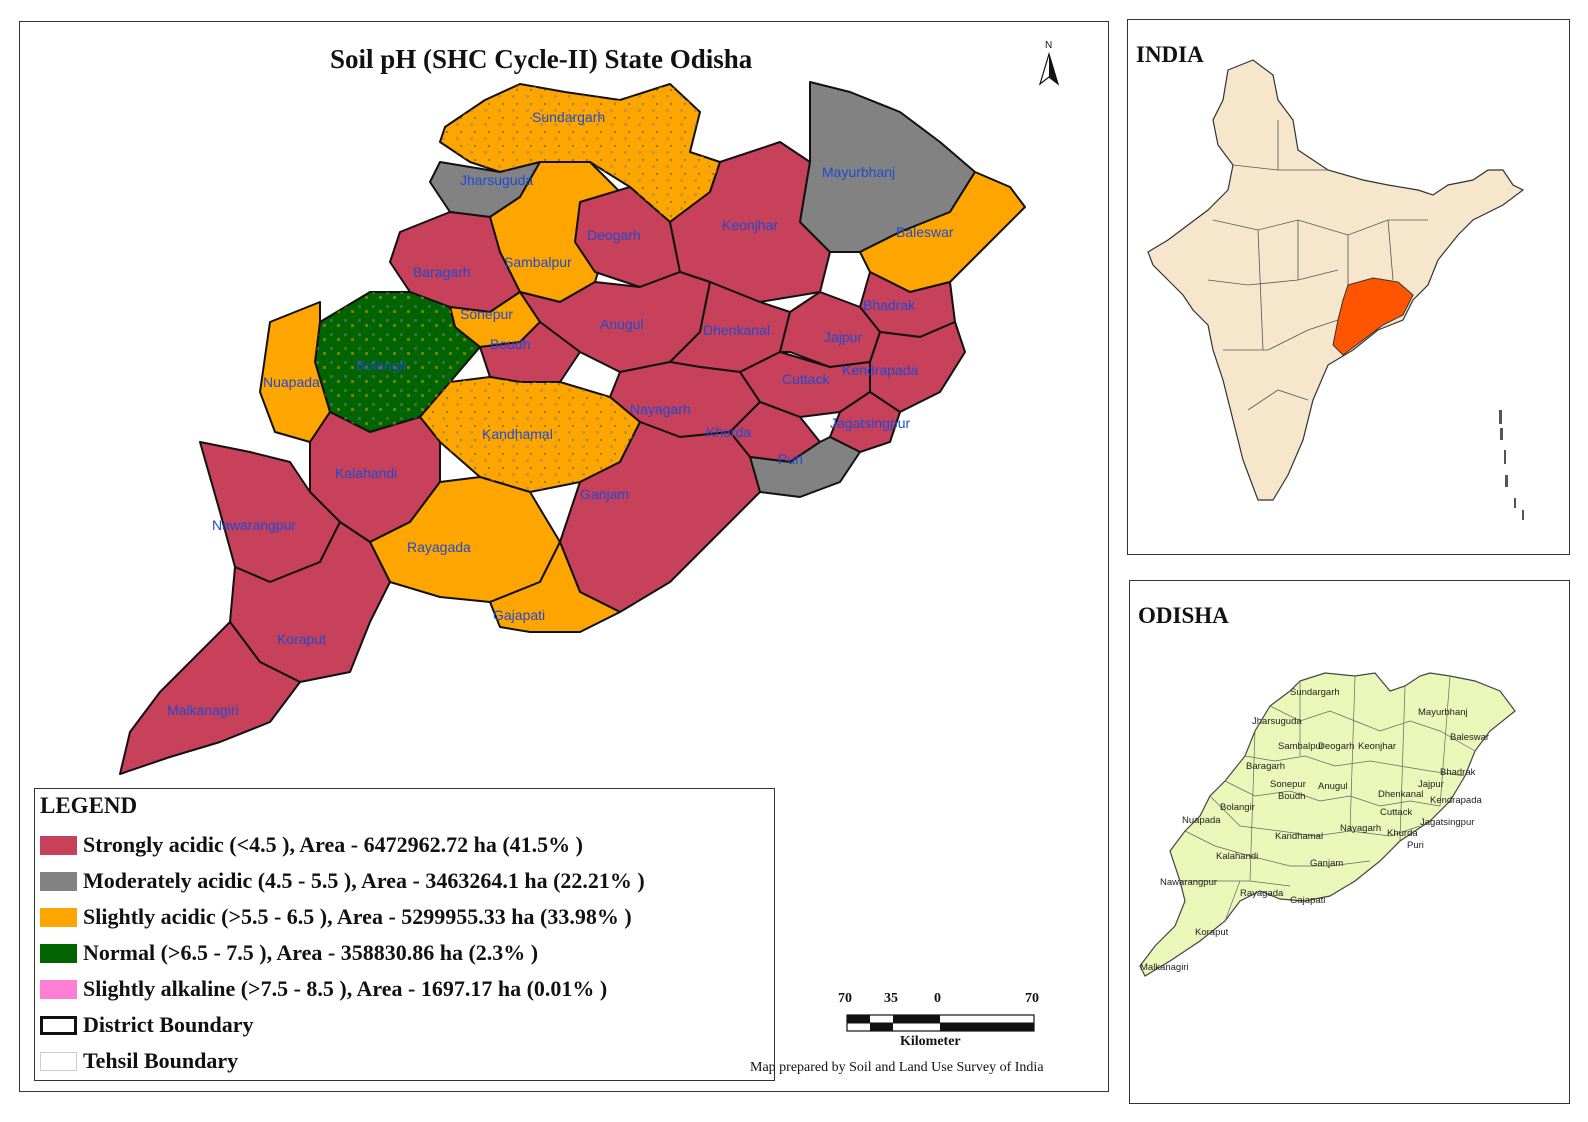  What do you see at coordinates (889, 305) in the screenshot?
I see `district-label-bhadrak: Bhadrak` at bounding box center [889, 305].